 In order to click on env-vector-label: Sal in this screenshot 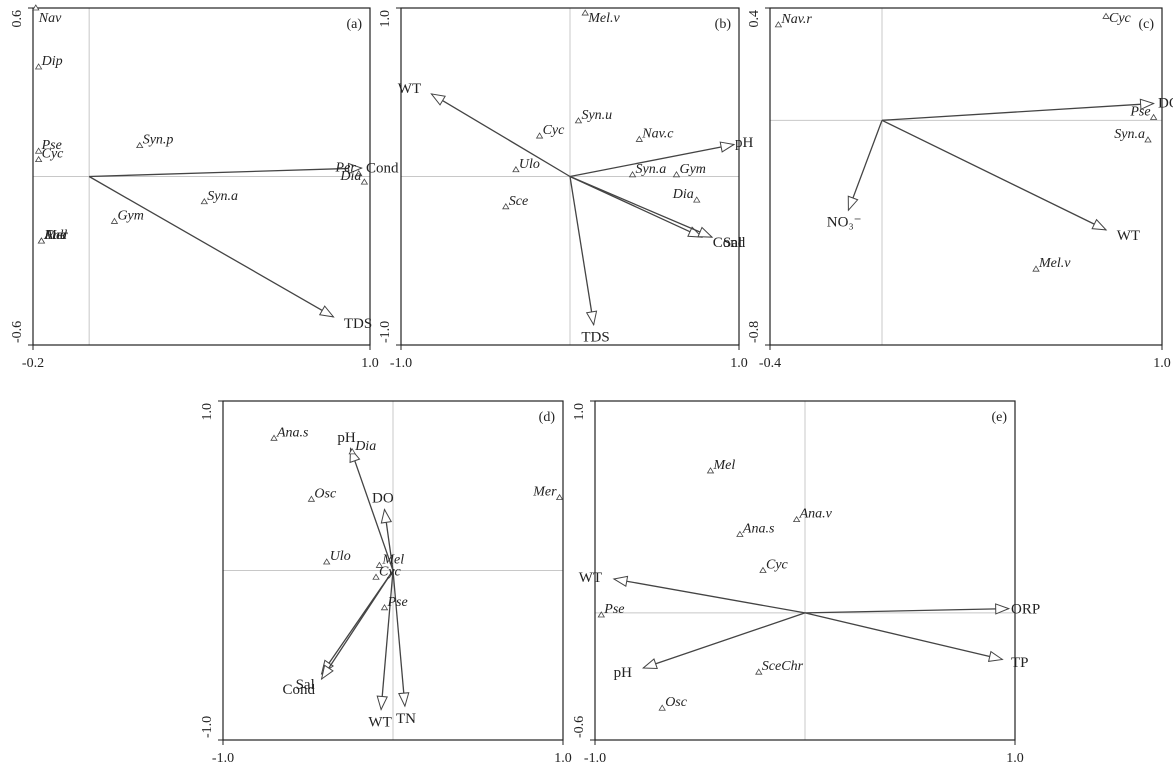, I will do `click(732, 243)`.